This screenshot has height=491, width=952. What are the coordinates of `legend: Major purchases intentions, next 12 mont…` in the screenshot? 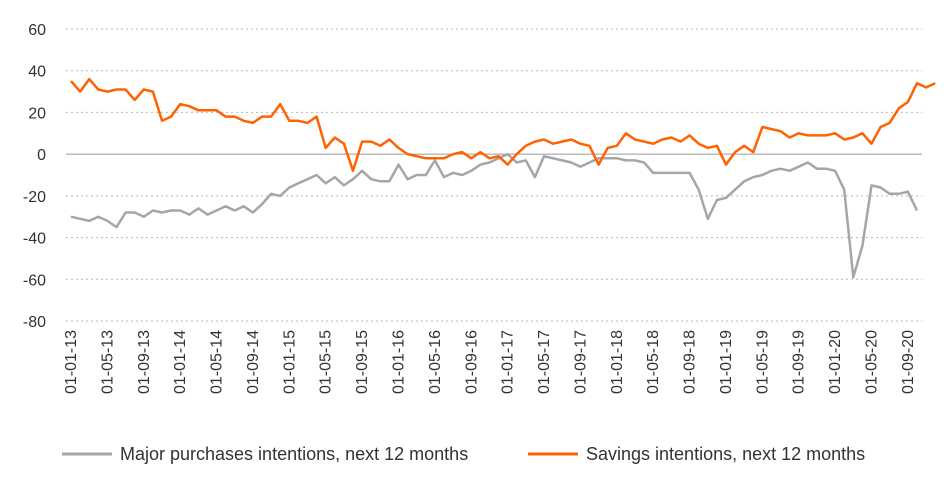 It's located at (463, 454).